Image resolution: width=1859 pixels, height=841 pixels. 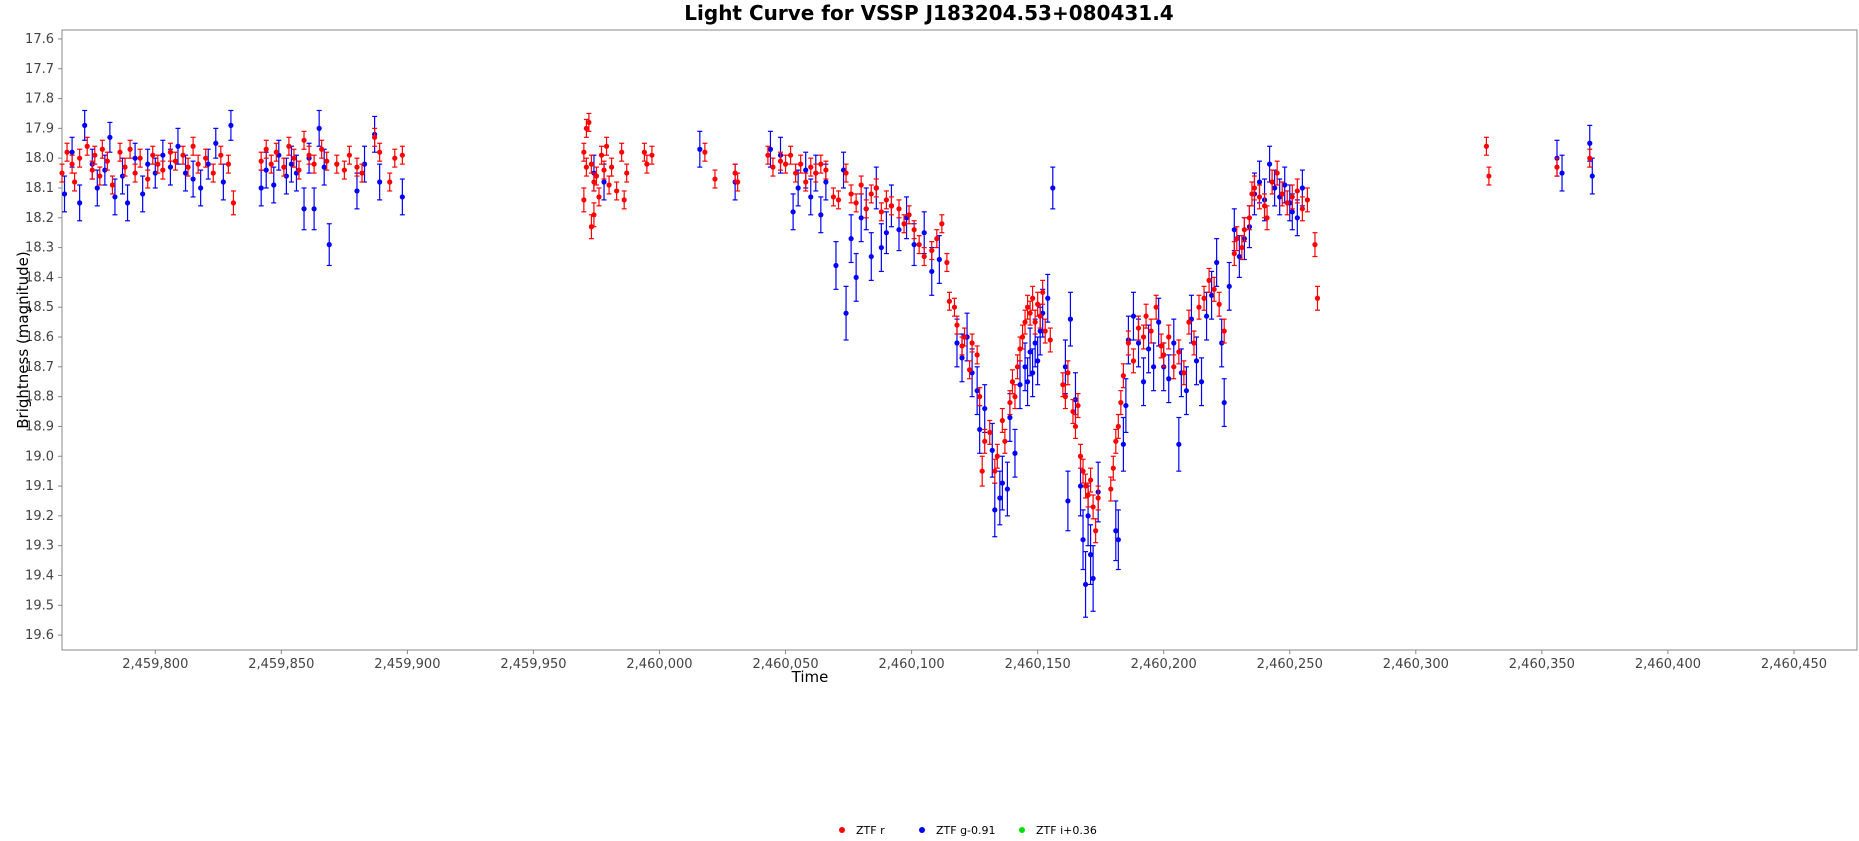 What do you see at coordinates (966, 830) in the screenshot?
I see `legend-label: ZTF g-0.91` at bounding box center [966, 830].